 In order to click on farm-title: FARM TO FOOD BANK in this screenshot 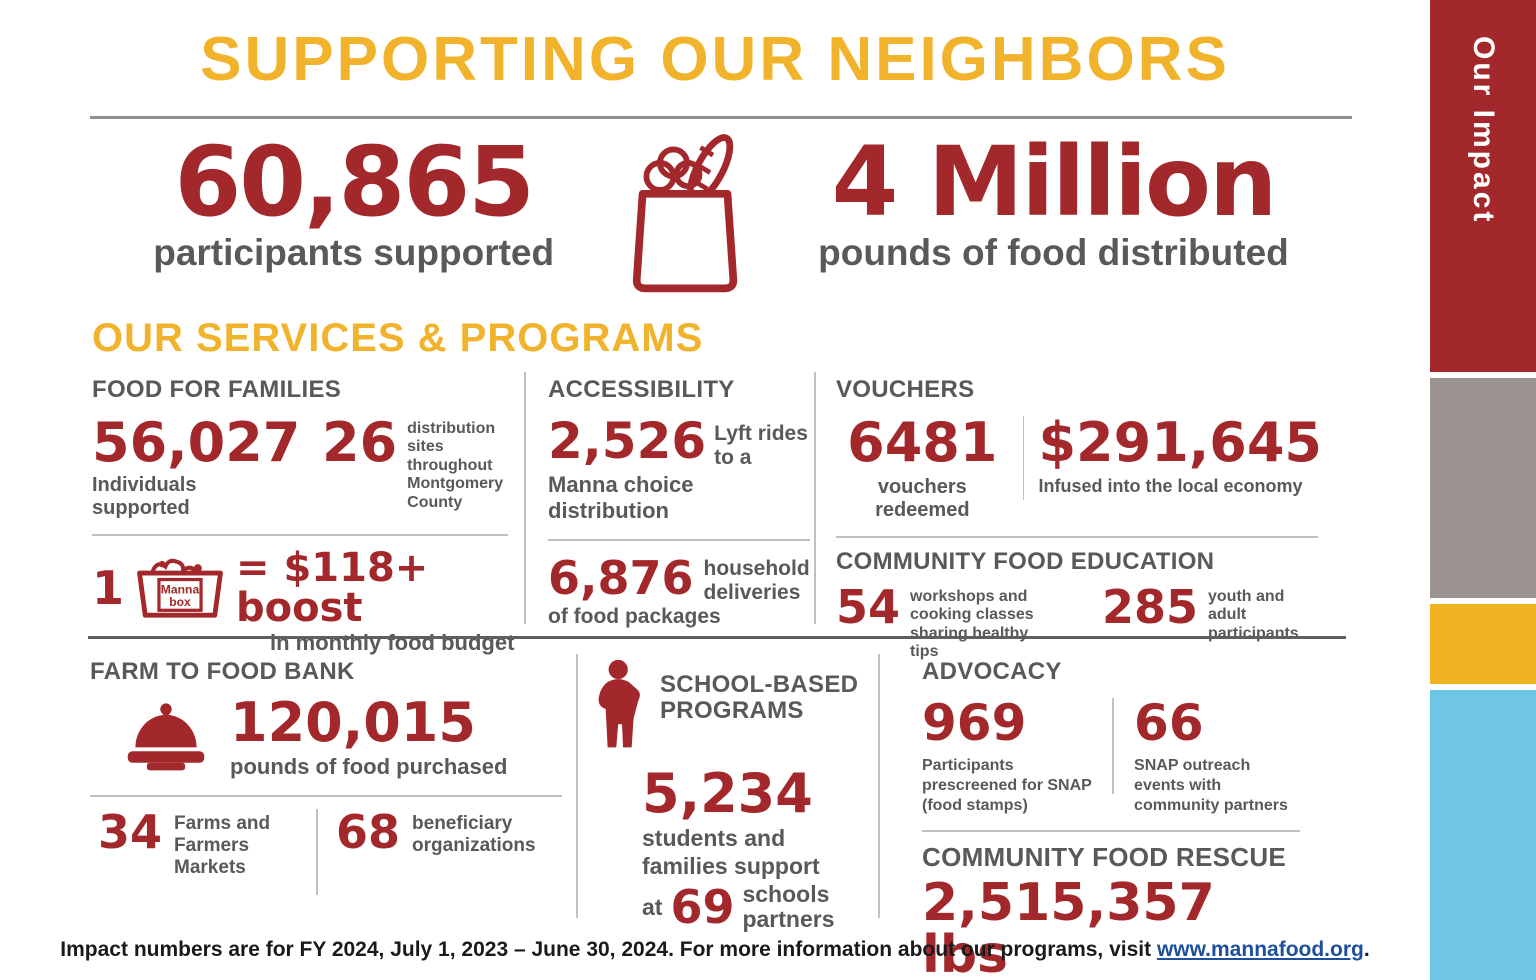, I will do `click(222, 671)`.